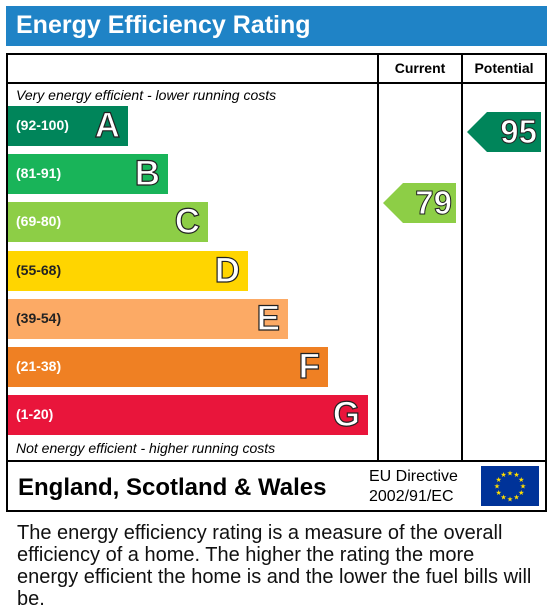  I want to click on band-range-label: (81-91), so click(39, 173).